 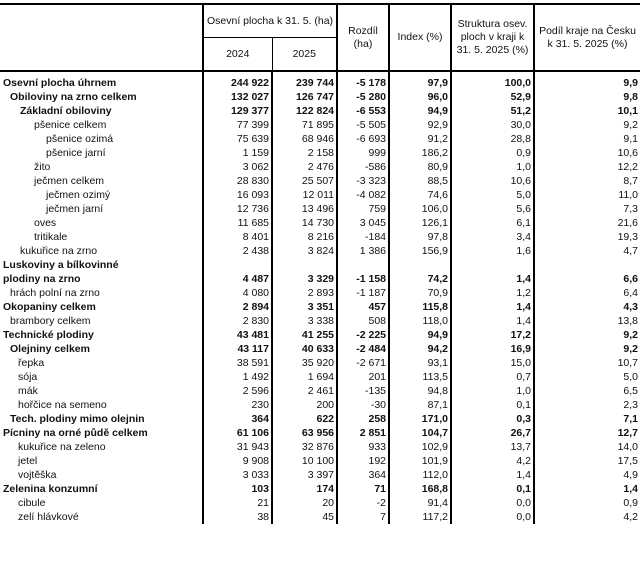 What do you see at coordinates (237, 209) in the screenshot?
I see `value-2024: 12 736` at bounding box center [237, 209].